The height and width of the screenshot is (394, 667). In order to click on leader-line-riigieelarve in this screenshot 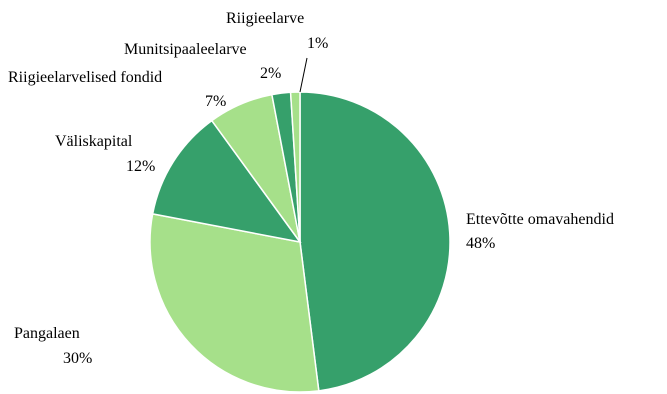, I will do `click(303, 75)`.